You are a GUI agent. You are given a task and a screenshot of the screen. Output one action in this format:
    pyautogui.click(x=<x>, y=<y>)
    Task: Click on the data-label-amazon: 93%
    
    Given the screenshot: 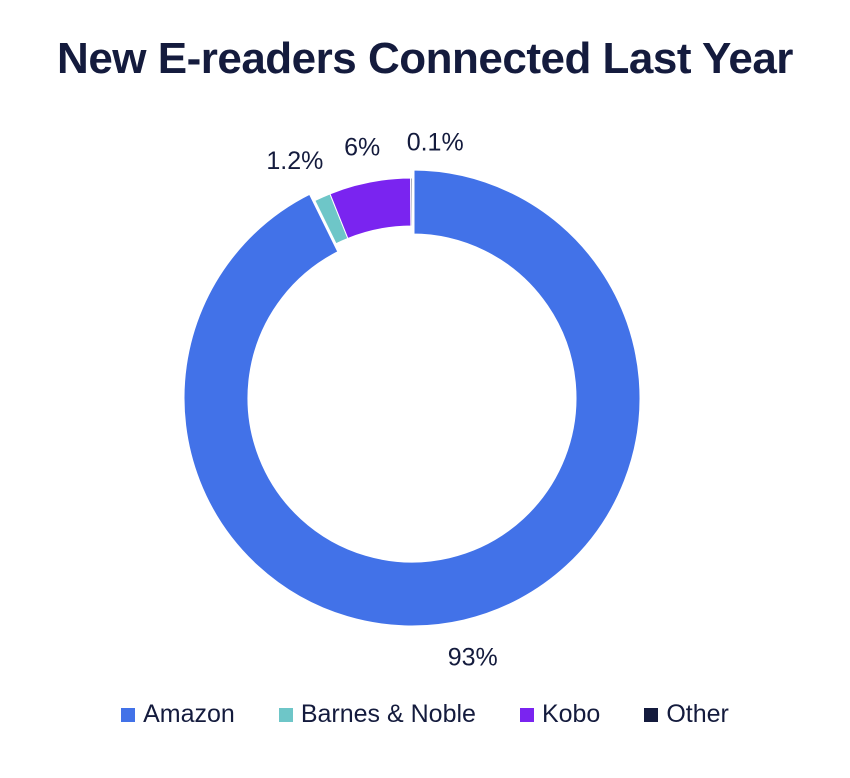 What is the action you would take?
    pyautogui.click(x=473, y=658)
    